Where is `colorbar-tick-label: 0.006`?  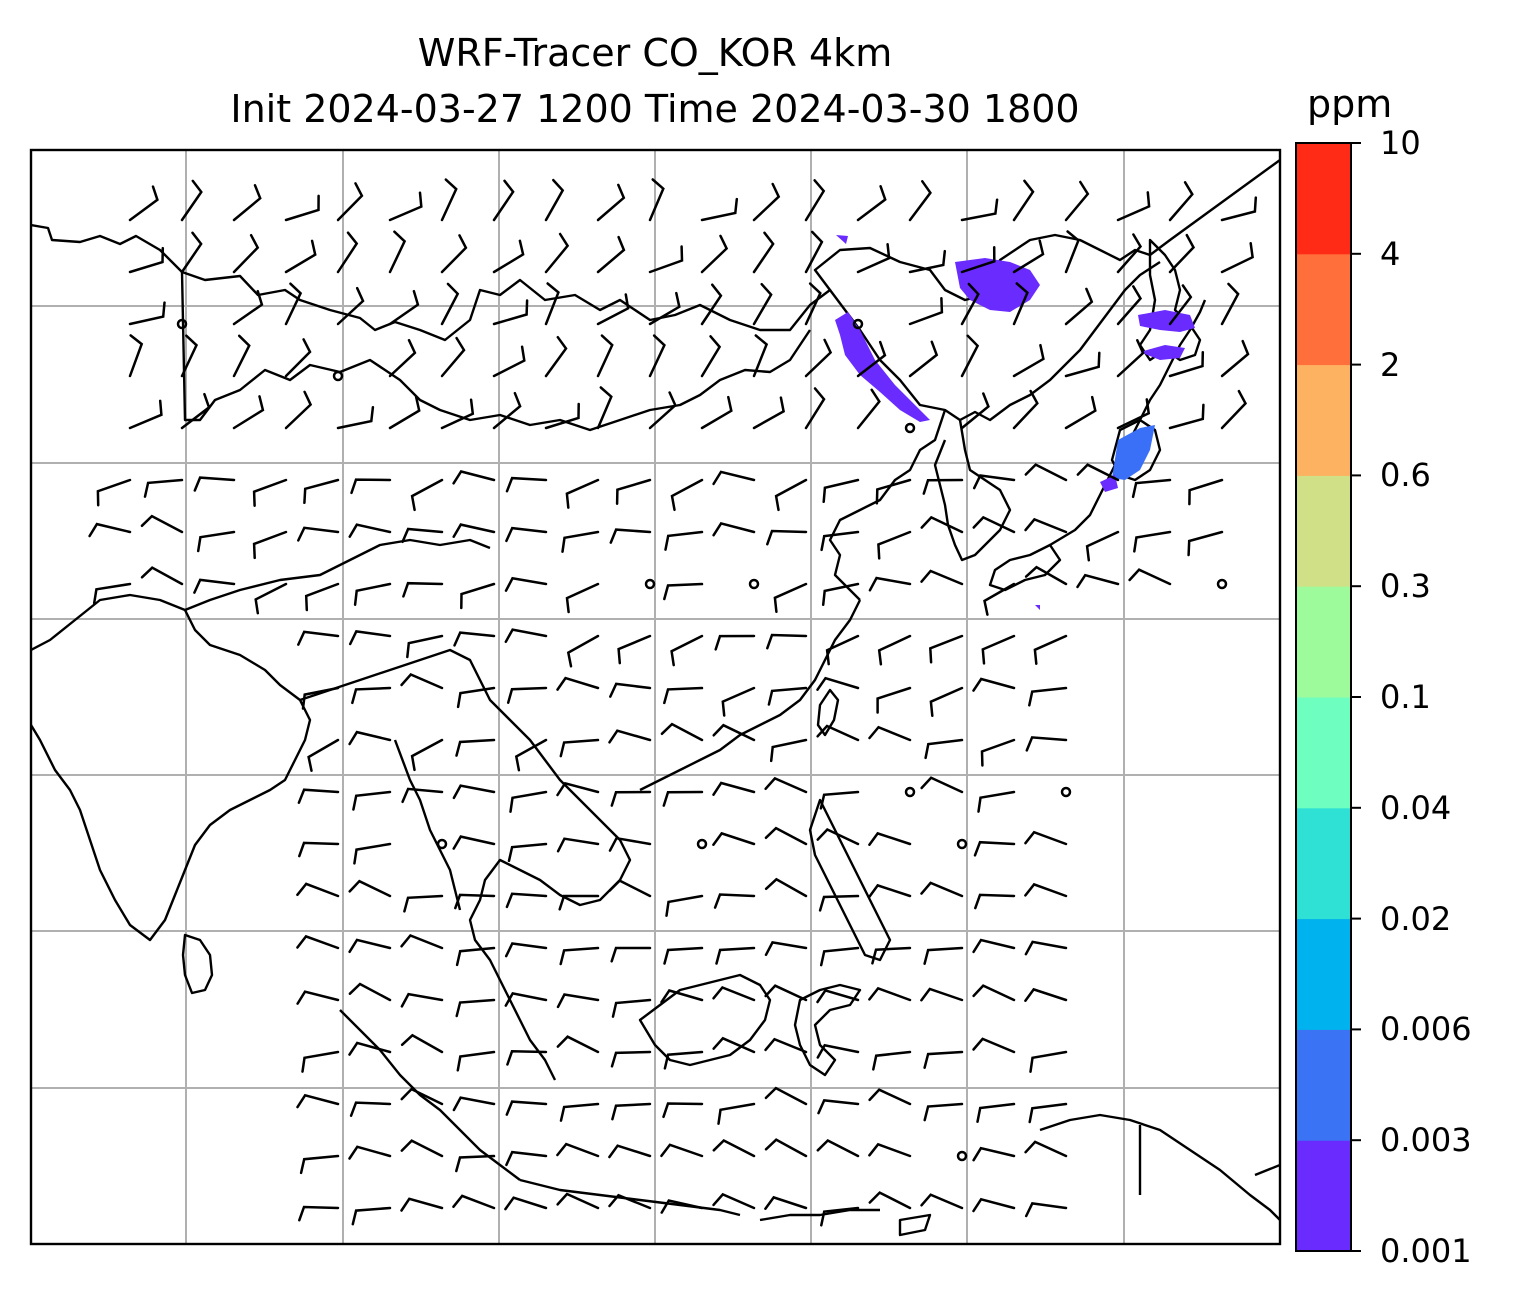
colorbar-tick-label: 0.006 is located at coordinates (1426, 1029).